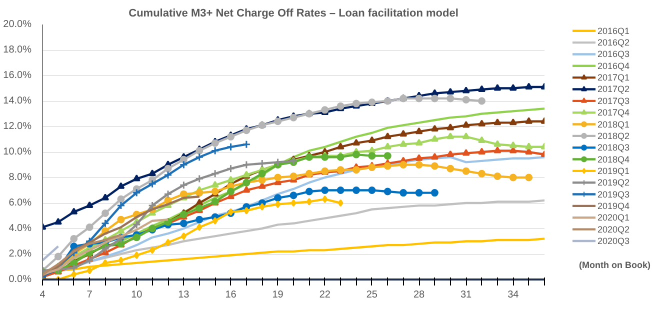  I want to click on text: (Month on Book), so click(615, 265).